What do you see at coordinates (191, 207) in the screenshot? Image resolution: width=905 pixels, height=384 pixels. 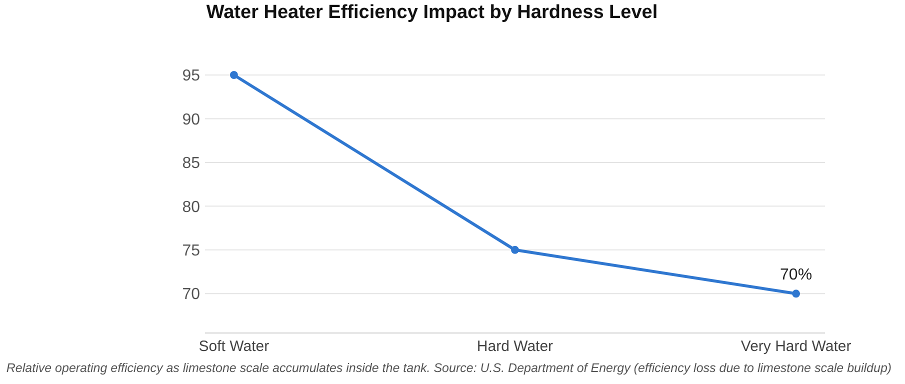 I see `y-tick-label: 80` at bounding box center [191, 207].